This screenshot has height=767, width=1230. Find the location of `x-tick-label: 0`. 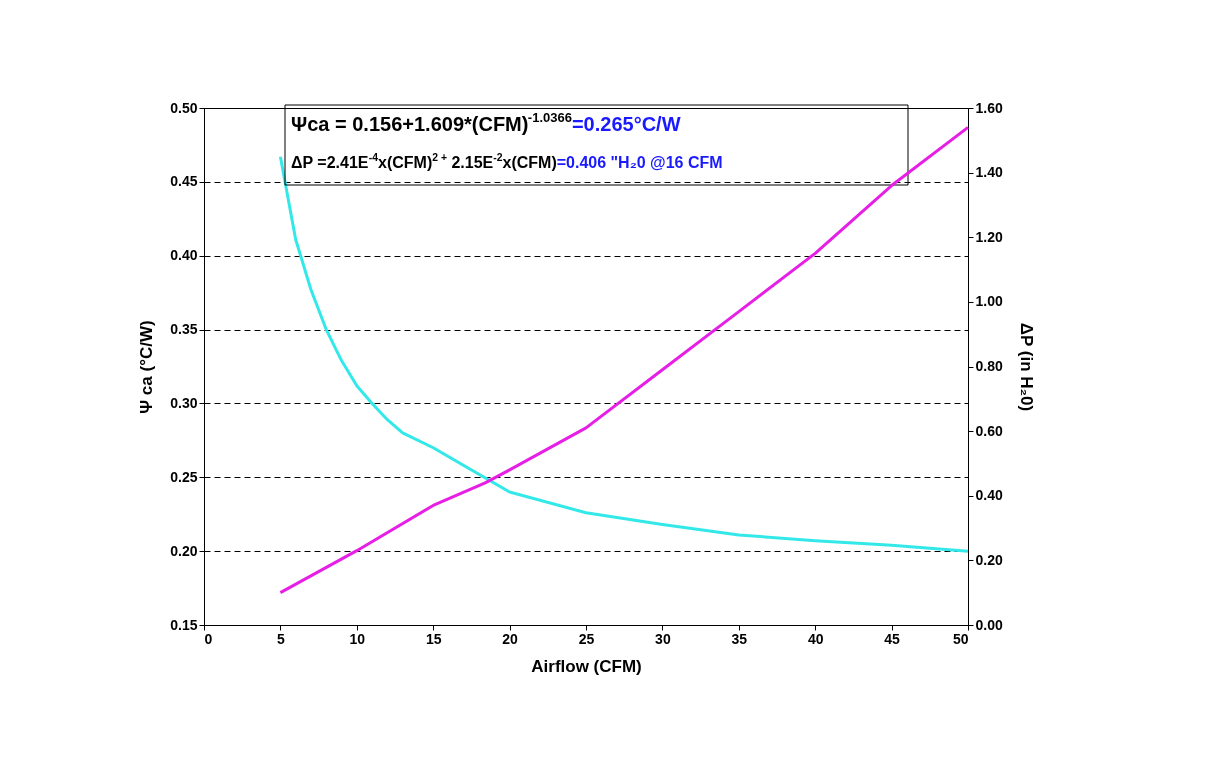

x-tick-label: 0 is located at coordinates (208, 638).